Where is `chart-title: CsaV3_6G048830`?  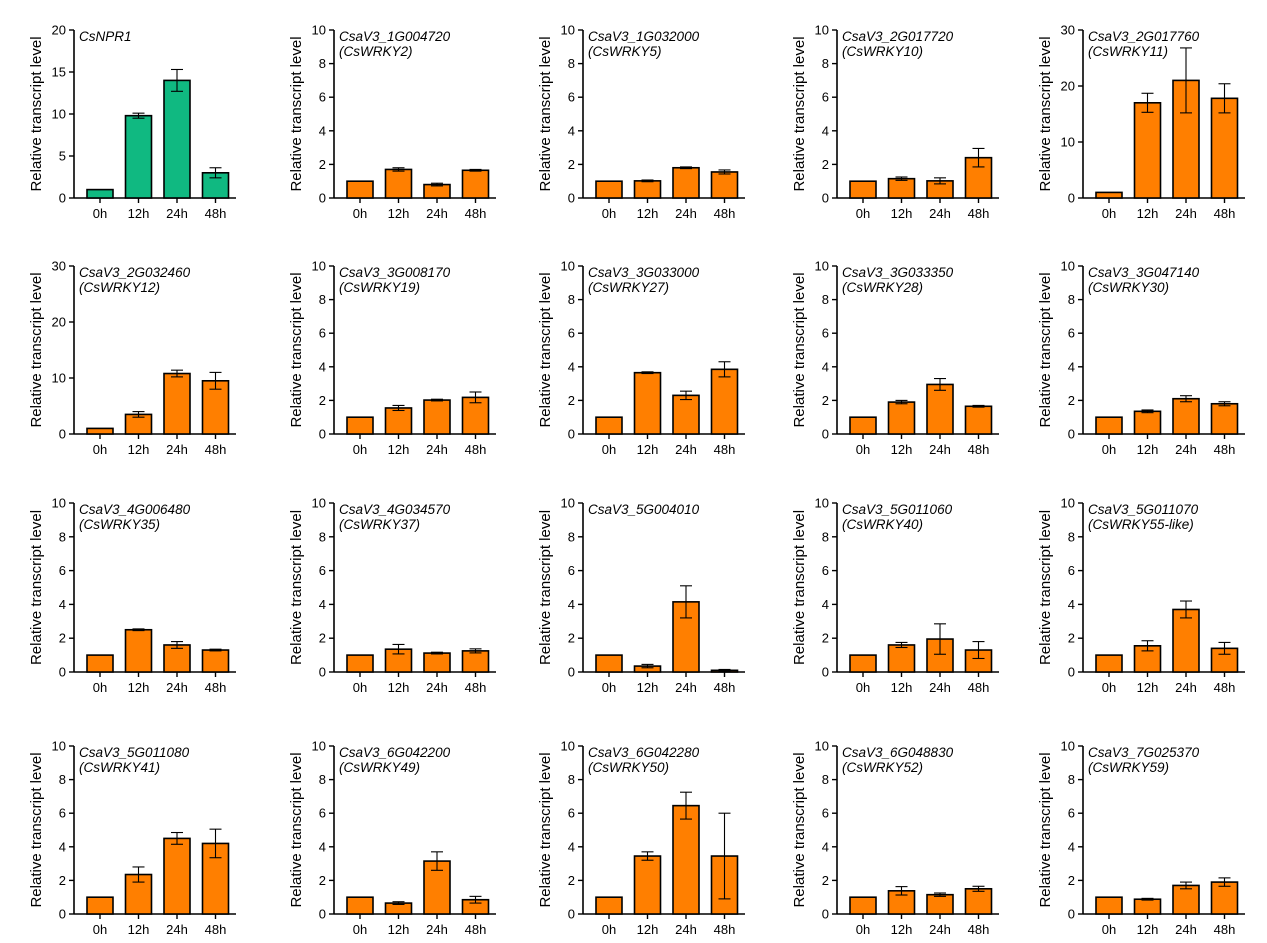
chart-title: CsaV3_6G048830 is located at coordinates (898, 752).